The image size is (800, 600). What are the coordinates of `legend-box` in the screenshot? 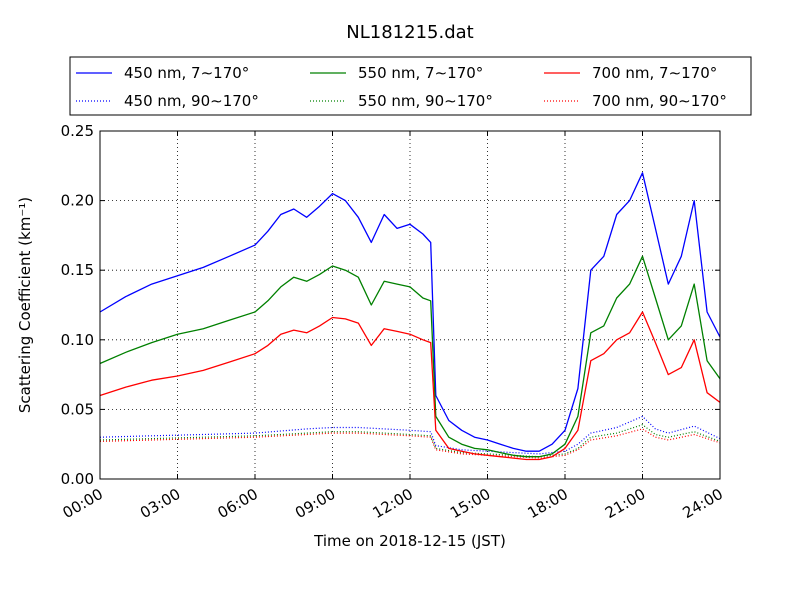 It's located at (410, 86).